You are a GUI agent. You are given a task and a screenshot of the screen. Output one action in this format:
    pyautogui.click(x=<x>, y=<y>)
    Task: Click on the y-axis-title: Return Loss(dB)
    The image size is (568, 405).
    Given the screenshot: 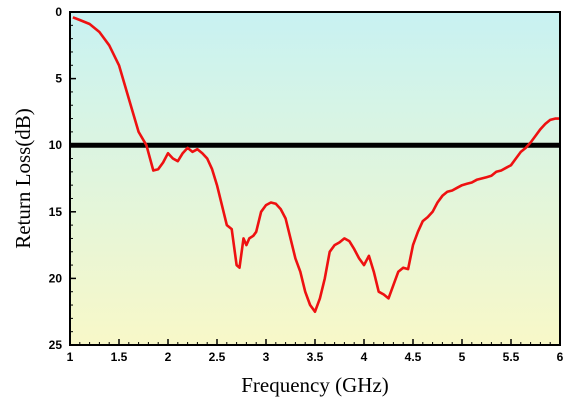 What is the action you would take?
    pyautogui.click(x=23, y=178)
    